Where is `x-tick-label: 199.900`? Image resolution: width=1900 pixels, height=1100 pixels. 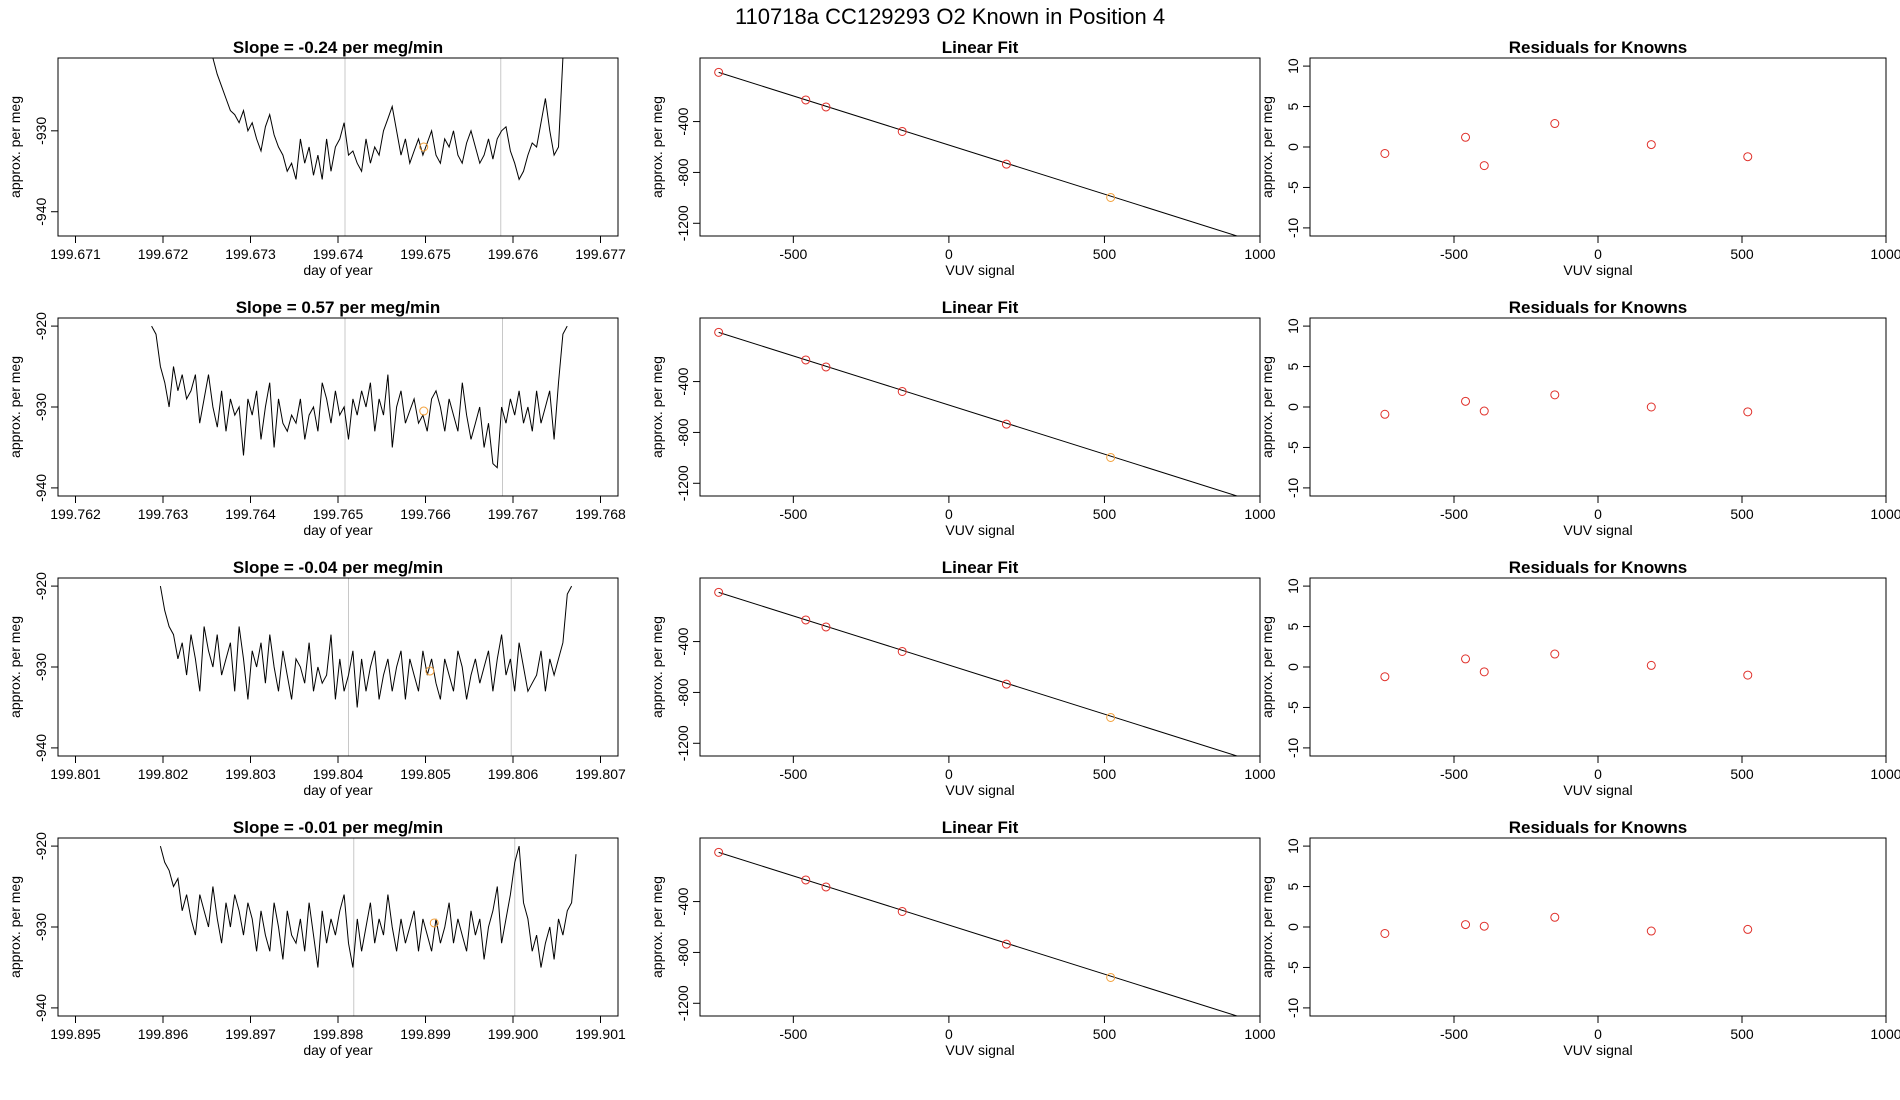
x-tick-label: 199.900 is located at coordinates (513, 1034).